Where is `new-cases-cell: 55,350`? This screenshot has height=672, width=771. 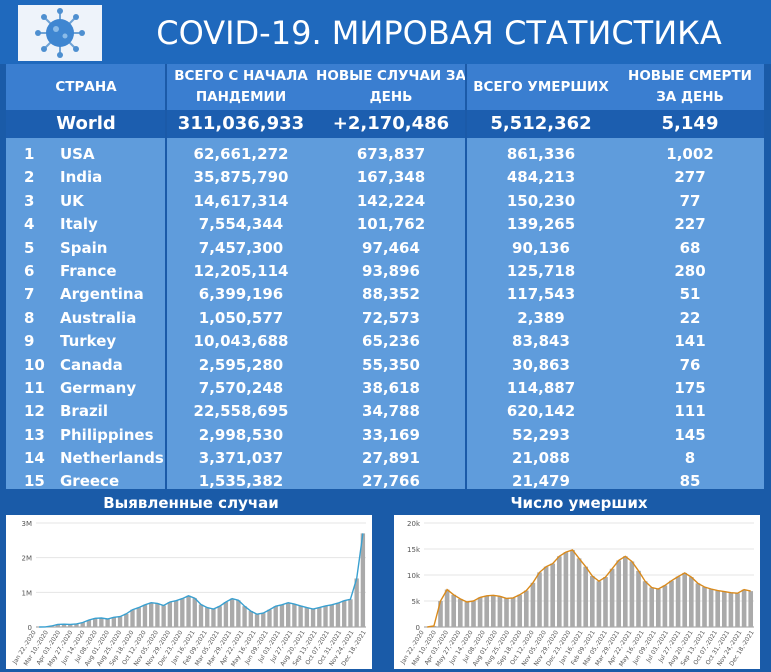
new-cases-cell: 55,350 is located at coordinates (391, 364).